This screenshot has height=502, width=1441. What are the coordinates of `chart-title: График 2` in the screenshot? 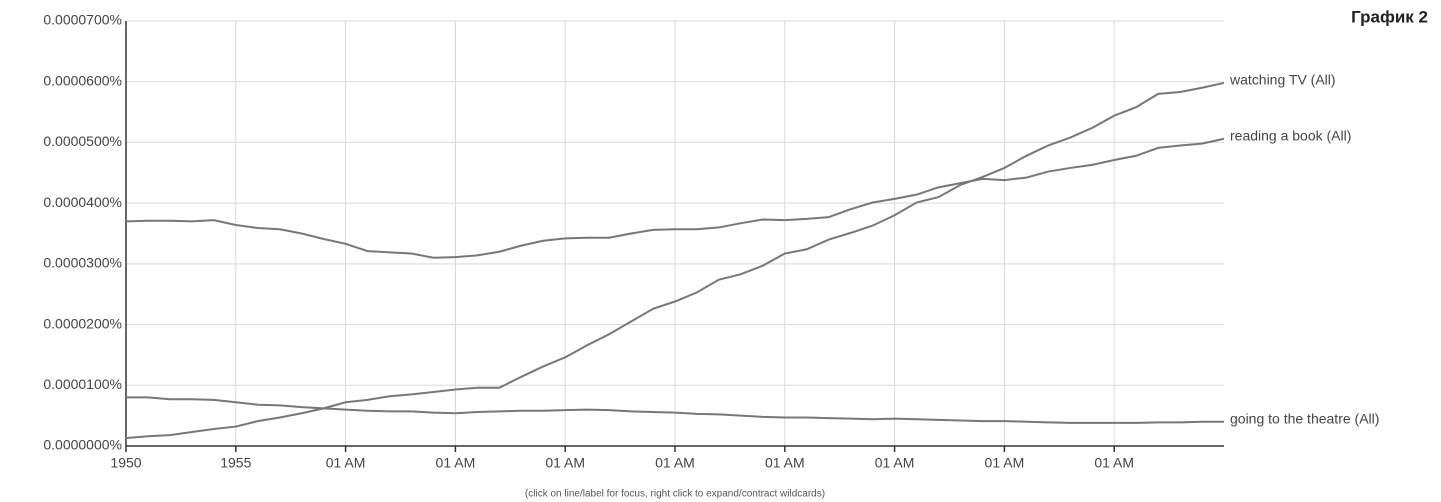 It's located at (1389, 16).